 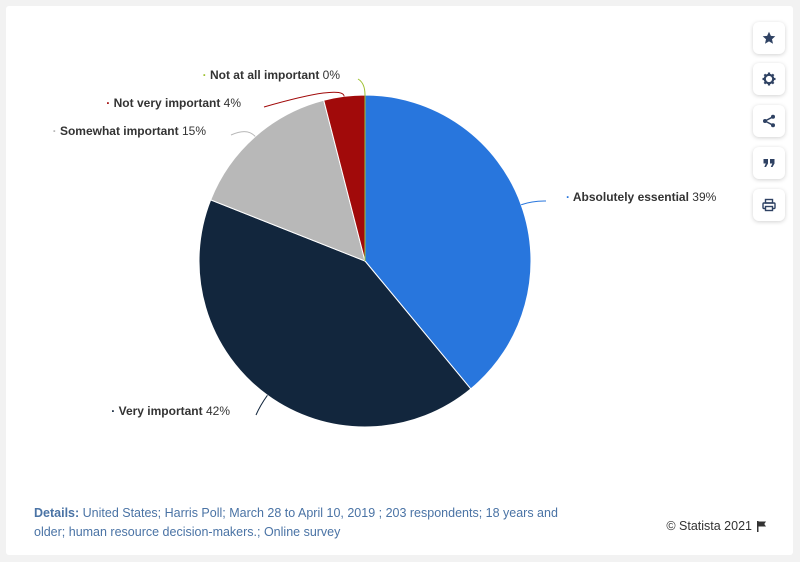 What do you see at coordinates (57, 513) in the screenshot?
I see `details-label: Details:` at bounding box center [57, 513].